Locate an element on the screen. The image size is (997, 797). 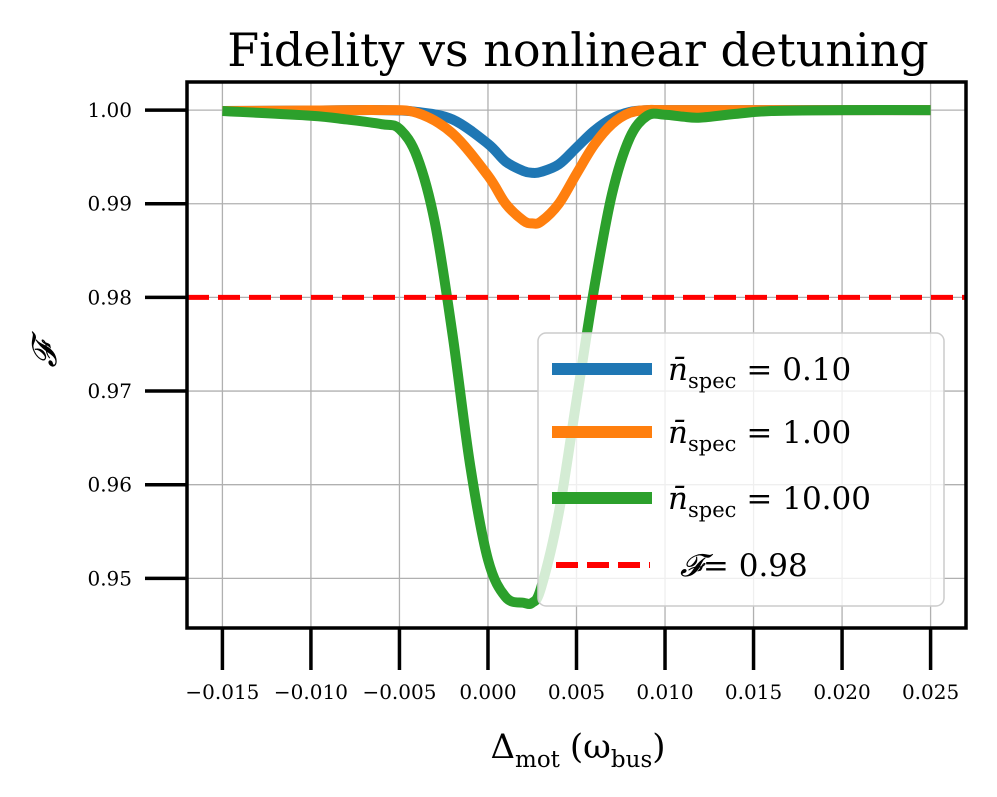
x-tick-label: 0.015 is located at coordinates (753, 692).